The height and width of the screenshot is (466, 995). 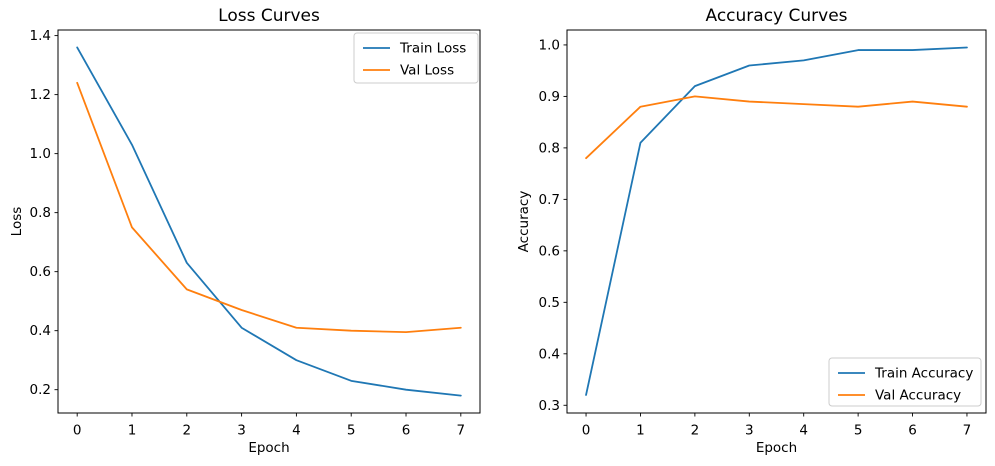 What do you see at coordinates (549, 303) in the screenshot?
I see `y-tick-label: 0.5` at bounding box center [549, 303].